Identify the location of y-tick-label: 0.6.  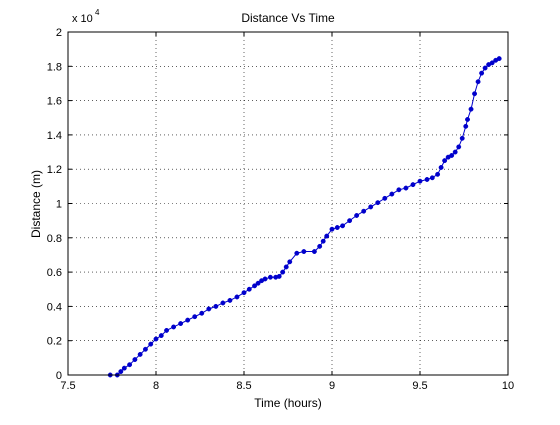
(54, 273).